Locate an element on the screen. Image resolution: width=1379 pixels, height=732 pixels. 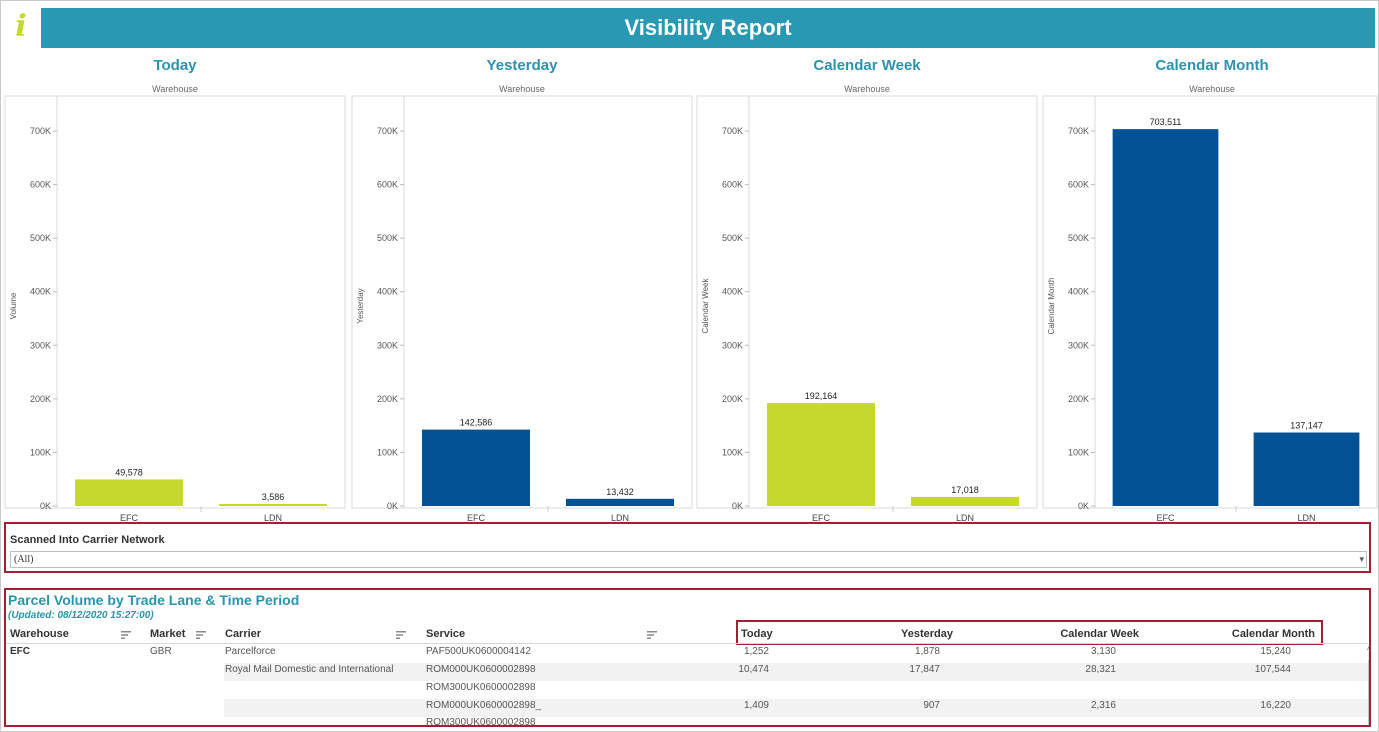
cell-service: ROM300UK0600002898_ is located at coordinates (484, 722).